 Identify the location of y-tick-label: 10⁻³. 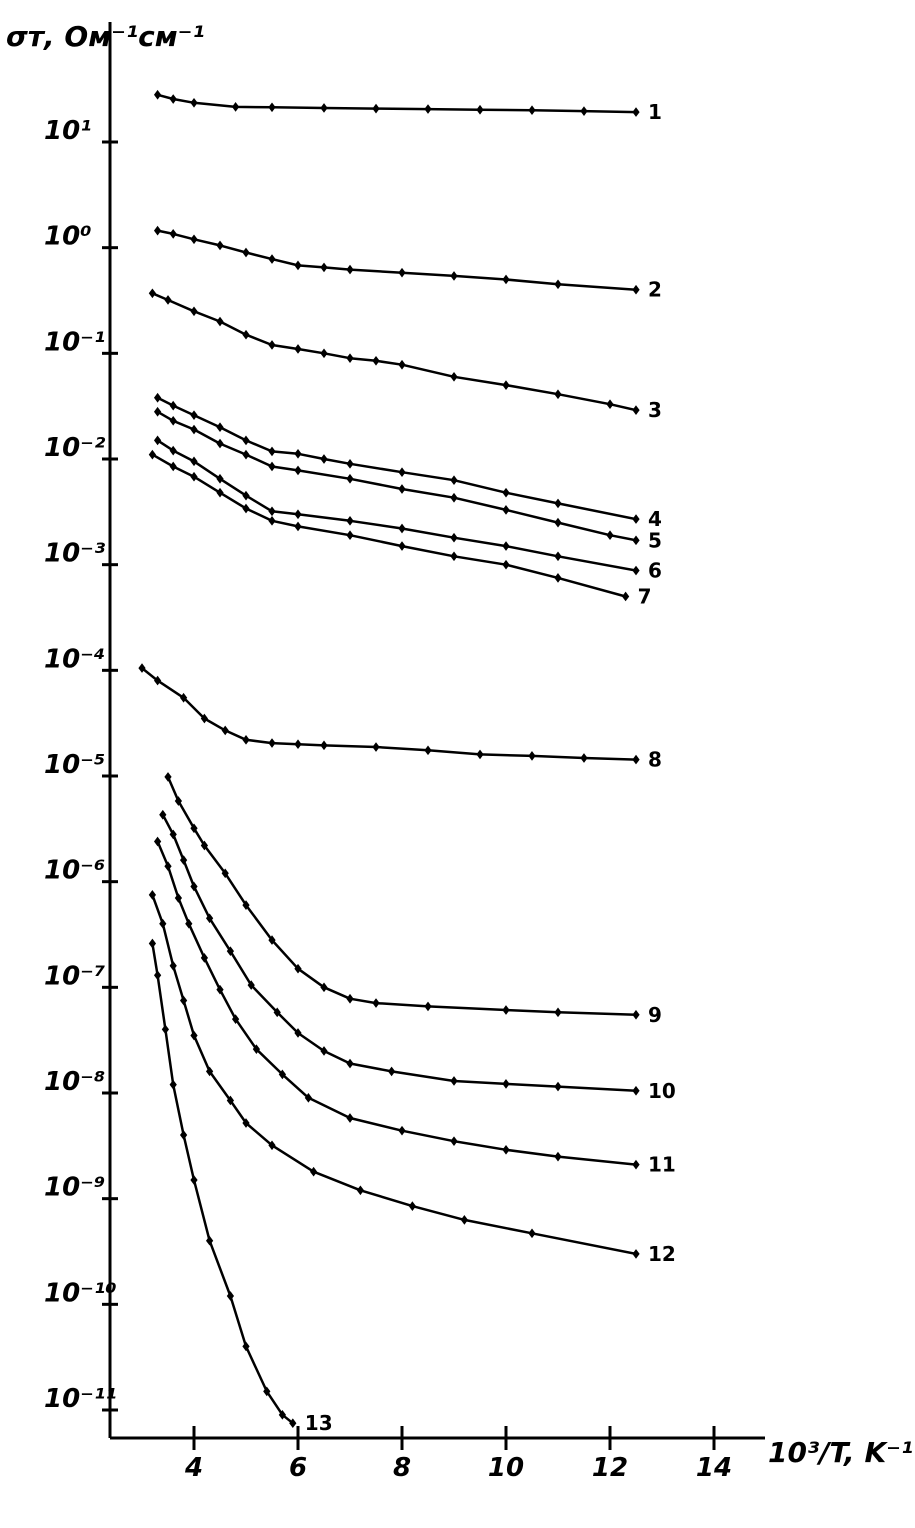
(75, 554).